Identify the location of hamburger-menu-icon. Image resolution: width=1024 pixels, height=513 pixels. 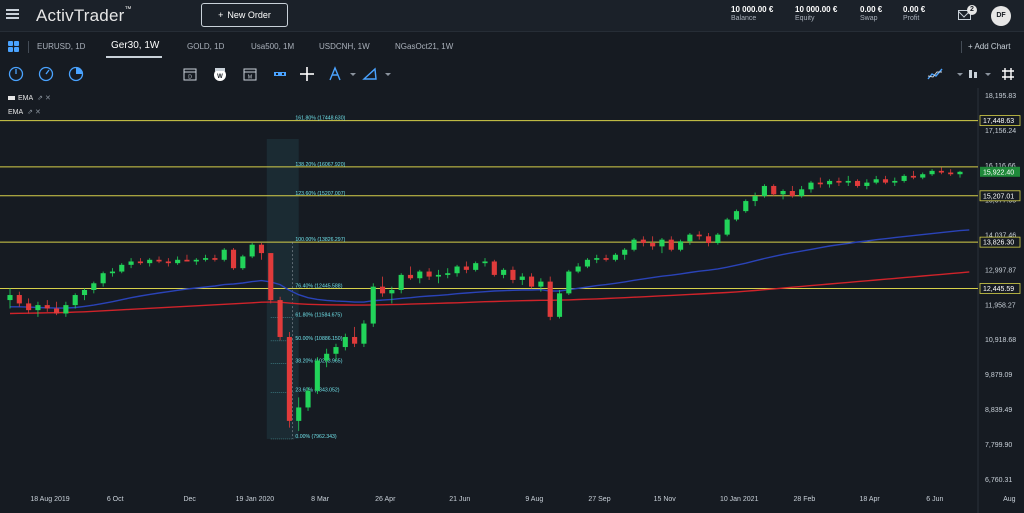
(12, 14).